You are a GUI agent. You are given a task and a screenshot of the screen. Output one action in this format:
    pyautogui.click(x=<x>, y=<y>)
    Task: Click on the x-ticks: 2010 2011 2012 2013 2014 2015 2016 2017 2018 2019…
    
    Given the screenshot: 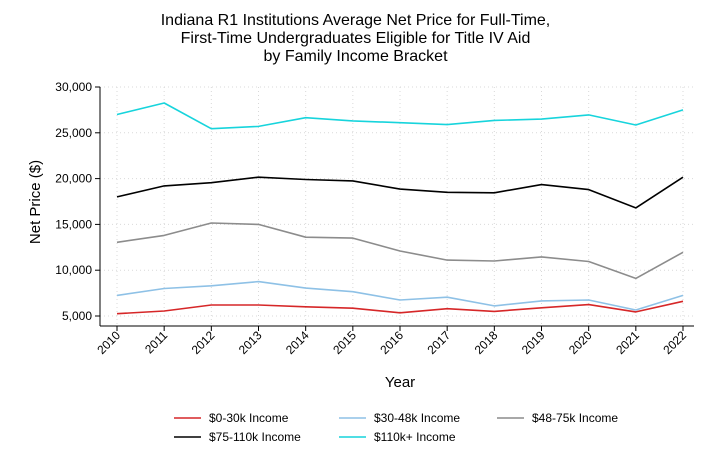 What is the action you would take?
    pyautogui.click(x=391, y=341)
    